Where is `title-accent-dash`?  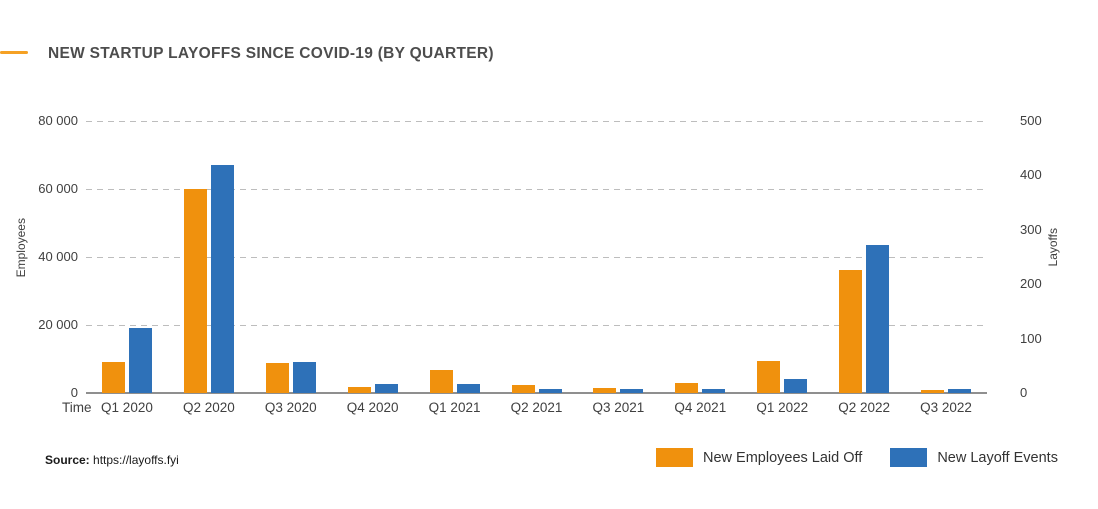
title-accent-dash is located at coordinates (14, 52).